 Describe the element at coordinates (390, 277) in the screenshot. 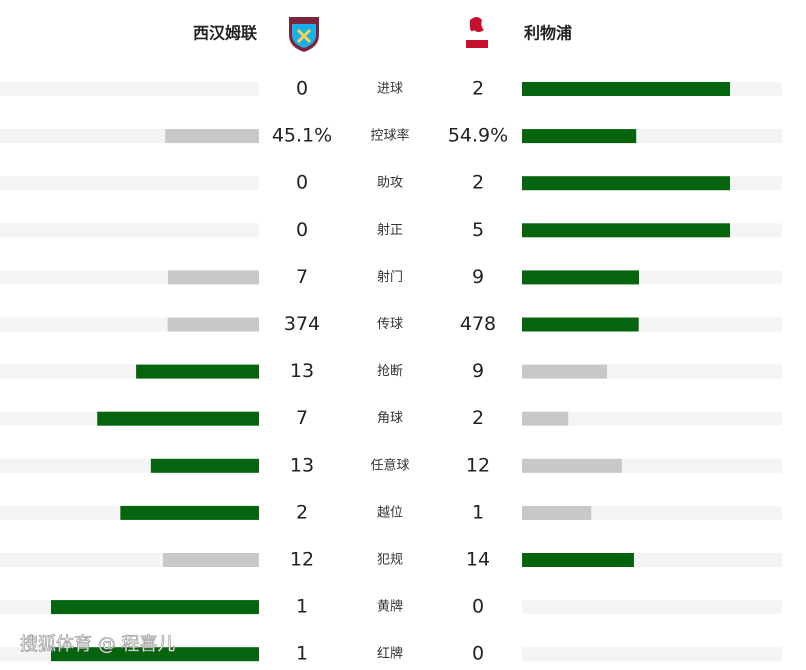

I see `stat-label: 射门` at that location.